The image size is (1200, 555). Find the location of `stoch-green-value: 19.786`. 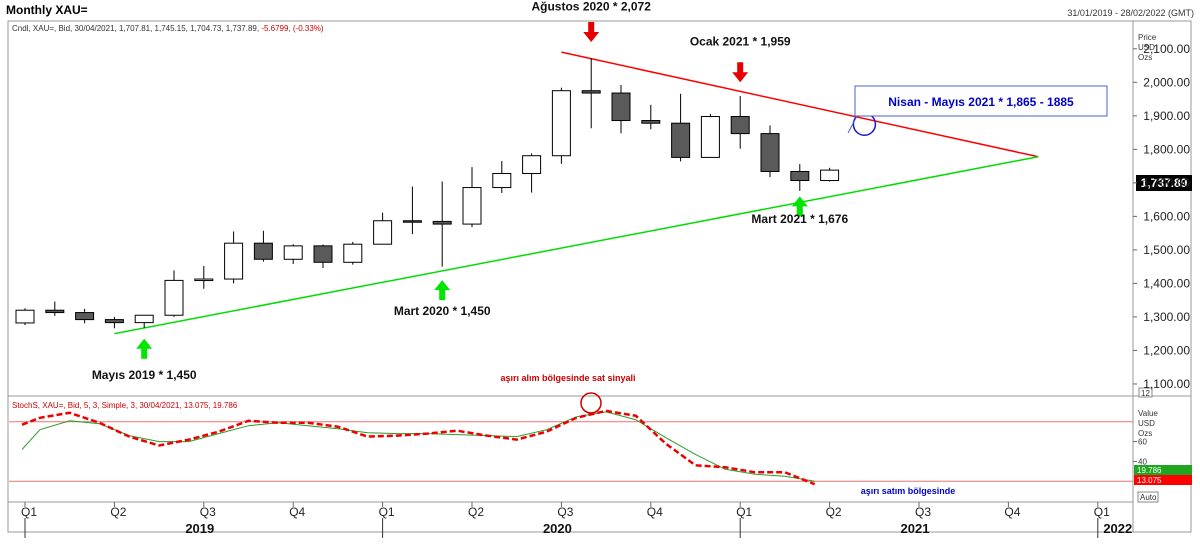

stoch-green-value: 19.786 is located at coordinates (1149, 470).